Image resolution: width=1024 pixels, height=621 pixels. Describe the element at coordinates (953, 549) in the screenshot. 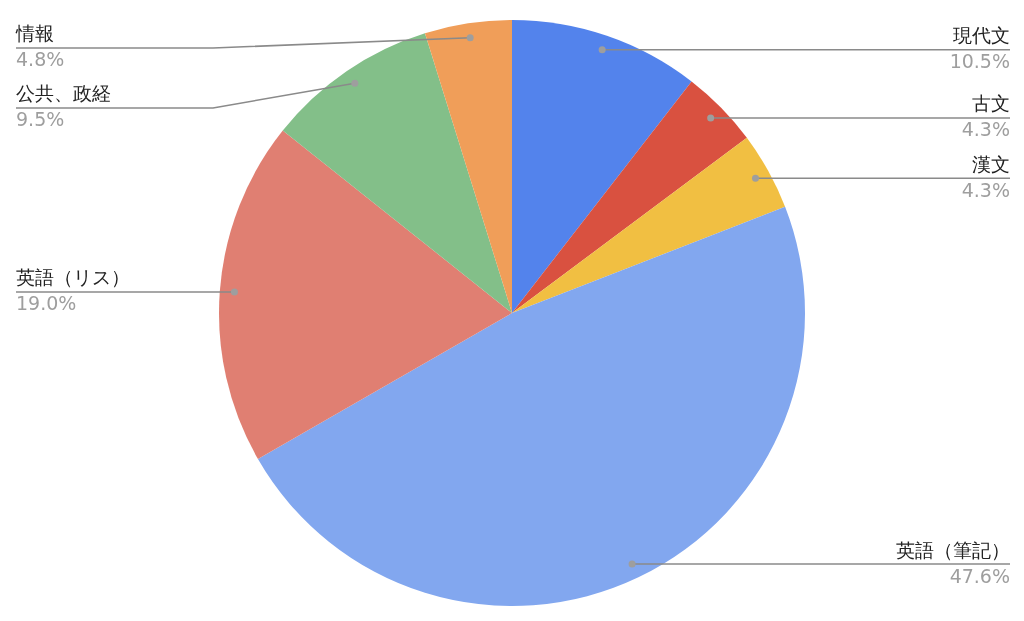

I see `slice-label: 英語（筆記）` at that location.